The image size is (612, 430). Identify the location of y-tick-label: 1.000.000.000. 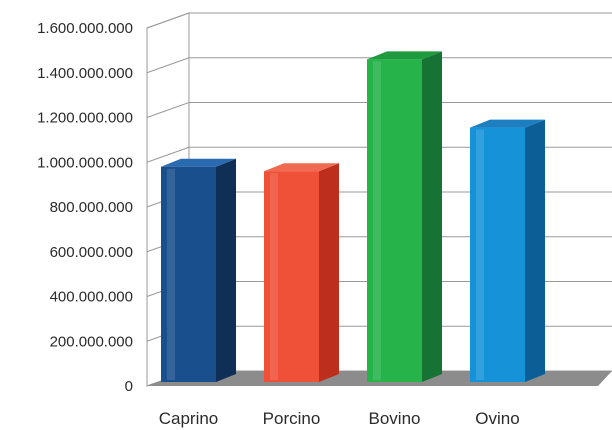
(85, 162).